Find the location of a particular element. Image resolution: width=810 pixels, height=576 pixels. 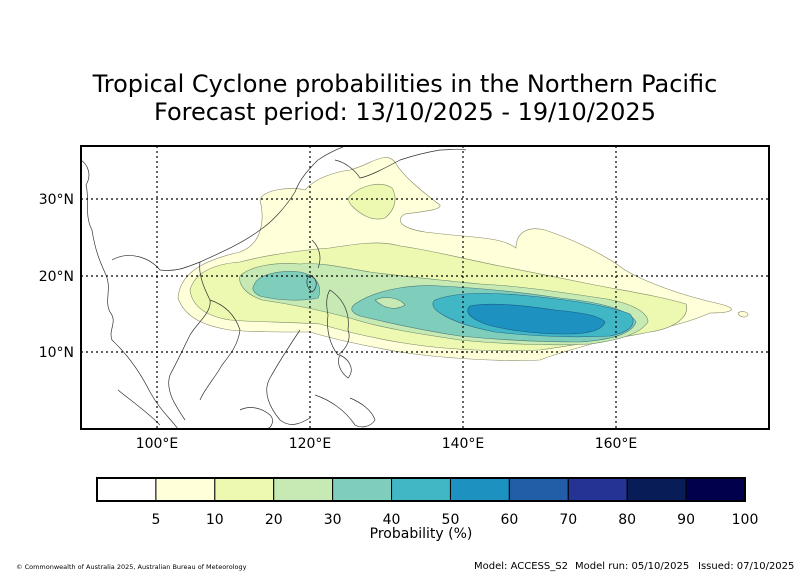

colorbar-tick-label: 5 is located at coordinates (155, 520).